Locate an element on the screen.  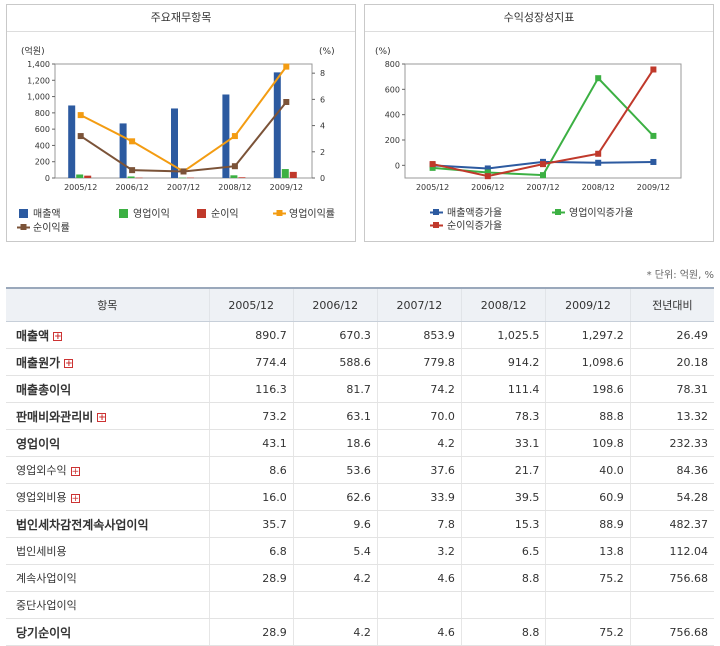
cell-value: 16.0 is located at coordinates (251, 497).